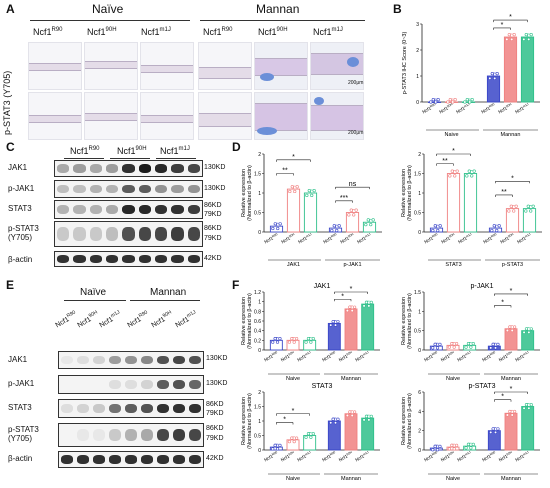  I want to click on kd-c-79: 79KD, so click(213, 214).